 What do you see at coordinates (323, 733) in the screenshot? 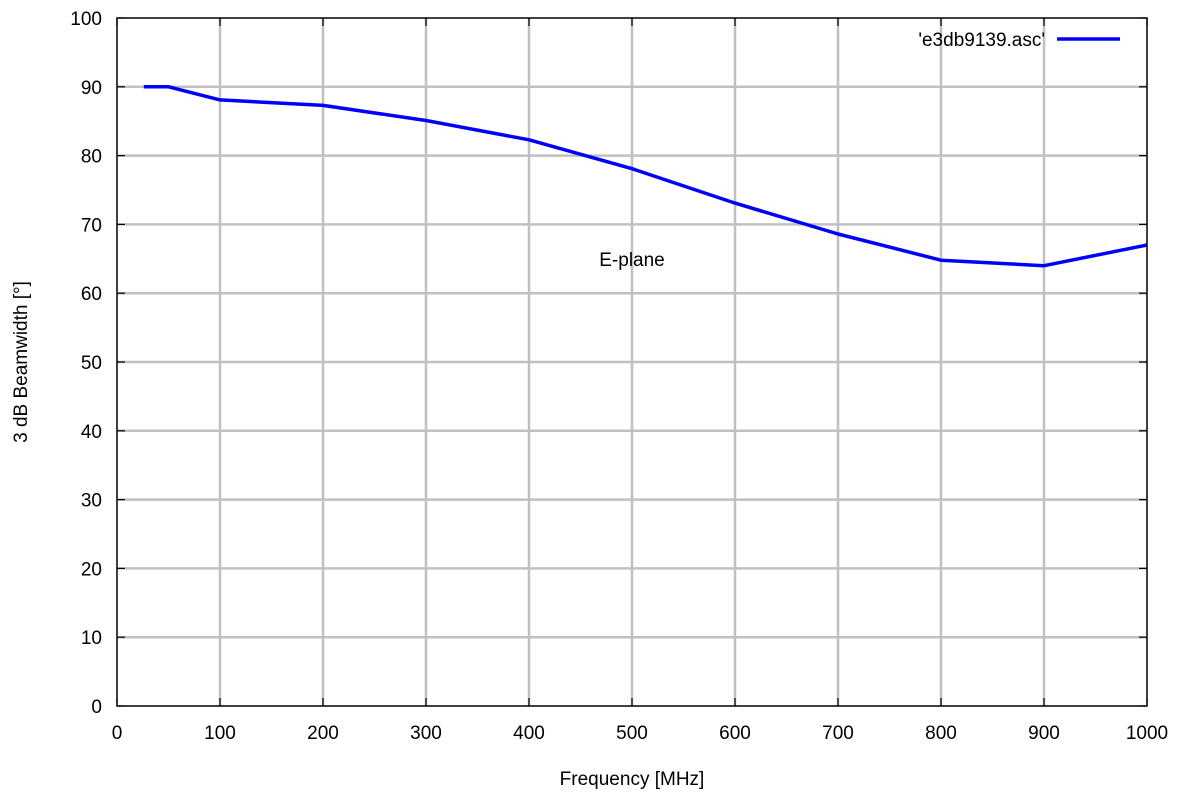
I see `x-tick-label: 200` at bounding box center [323, 733].